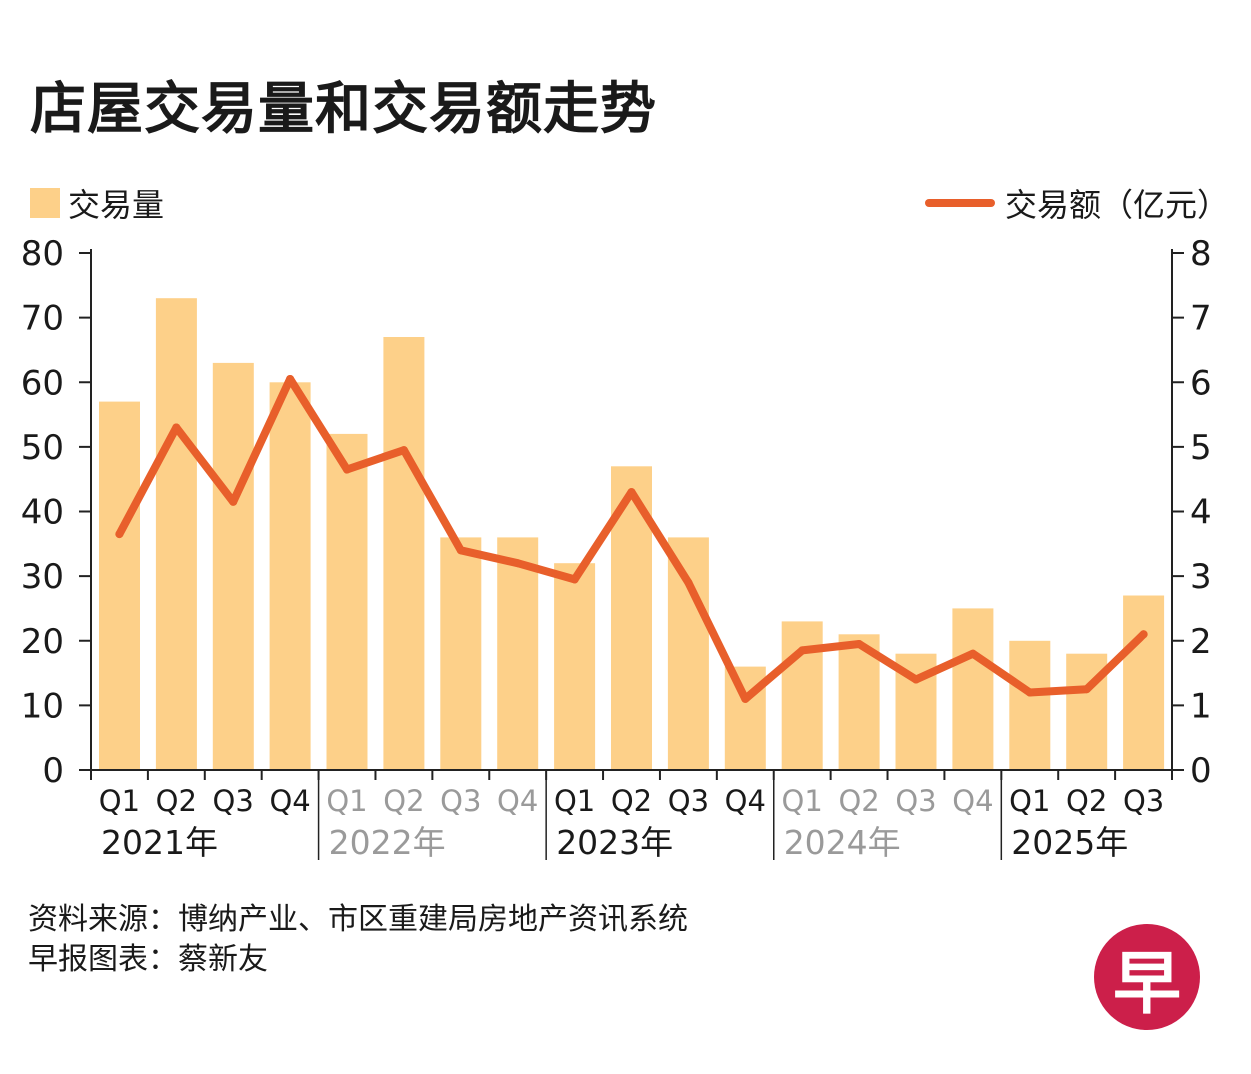 The image size is (1251, 1074). What do you see at coordinates (42, 577) in the screenshot?
I see `left-tick-label: 30` at bounding box center [42, 577].